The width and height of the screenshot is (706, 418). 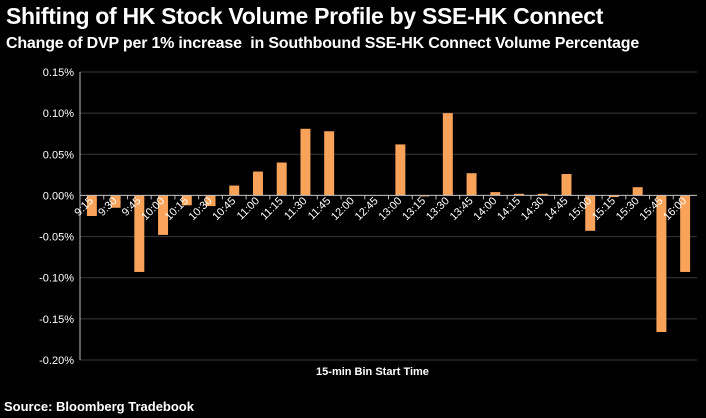 What do you see at coordinates (58, 196) in the screenshot?
I see `y-tick-label: 0.00%` at bounding box center [58, 196].